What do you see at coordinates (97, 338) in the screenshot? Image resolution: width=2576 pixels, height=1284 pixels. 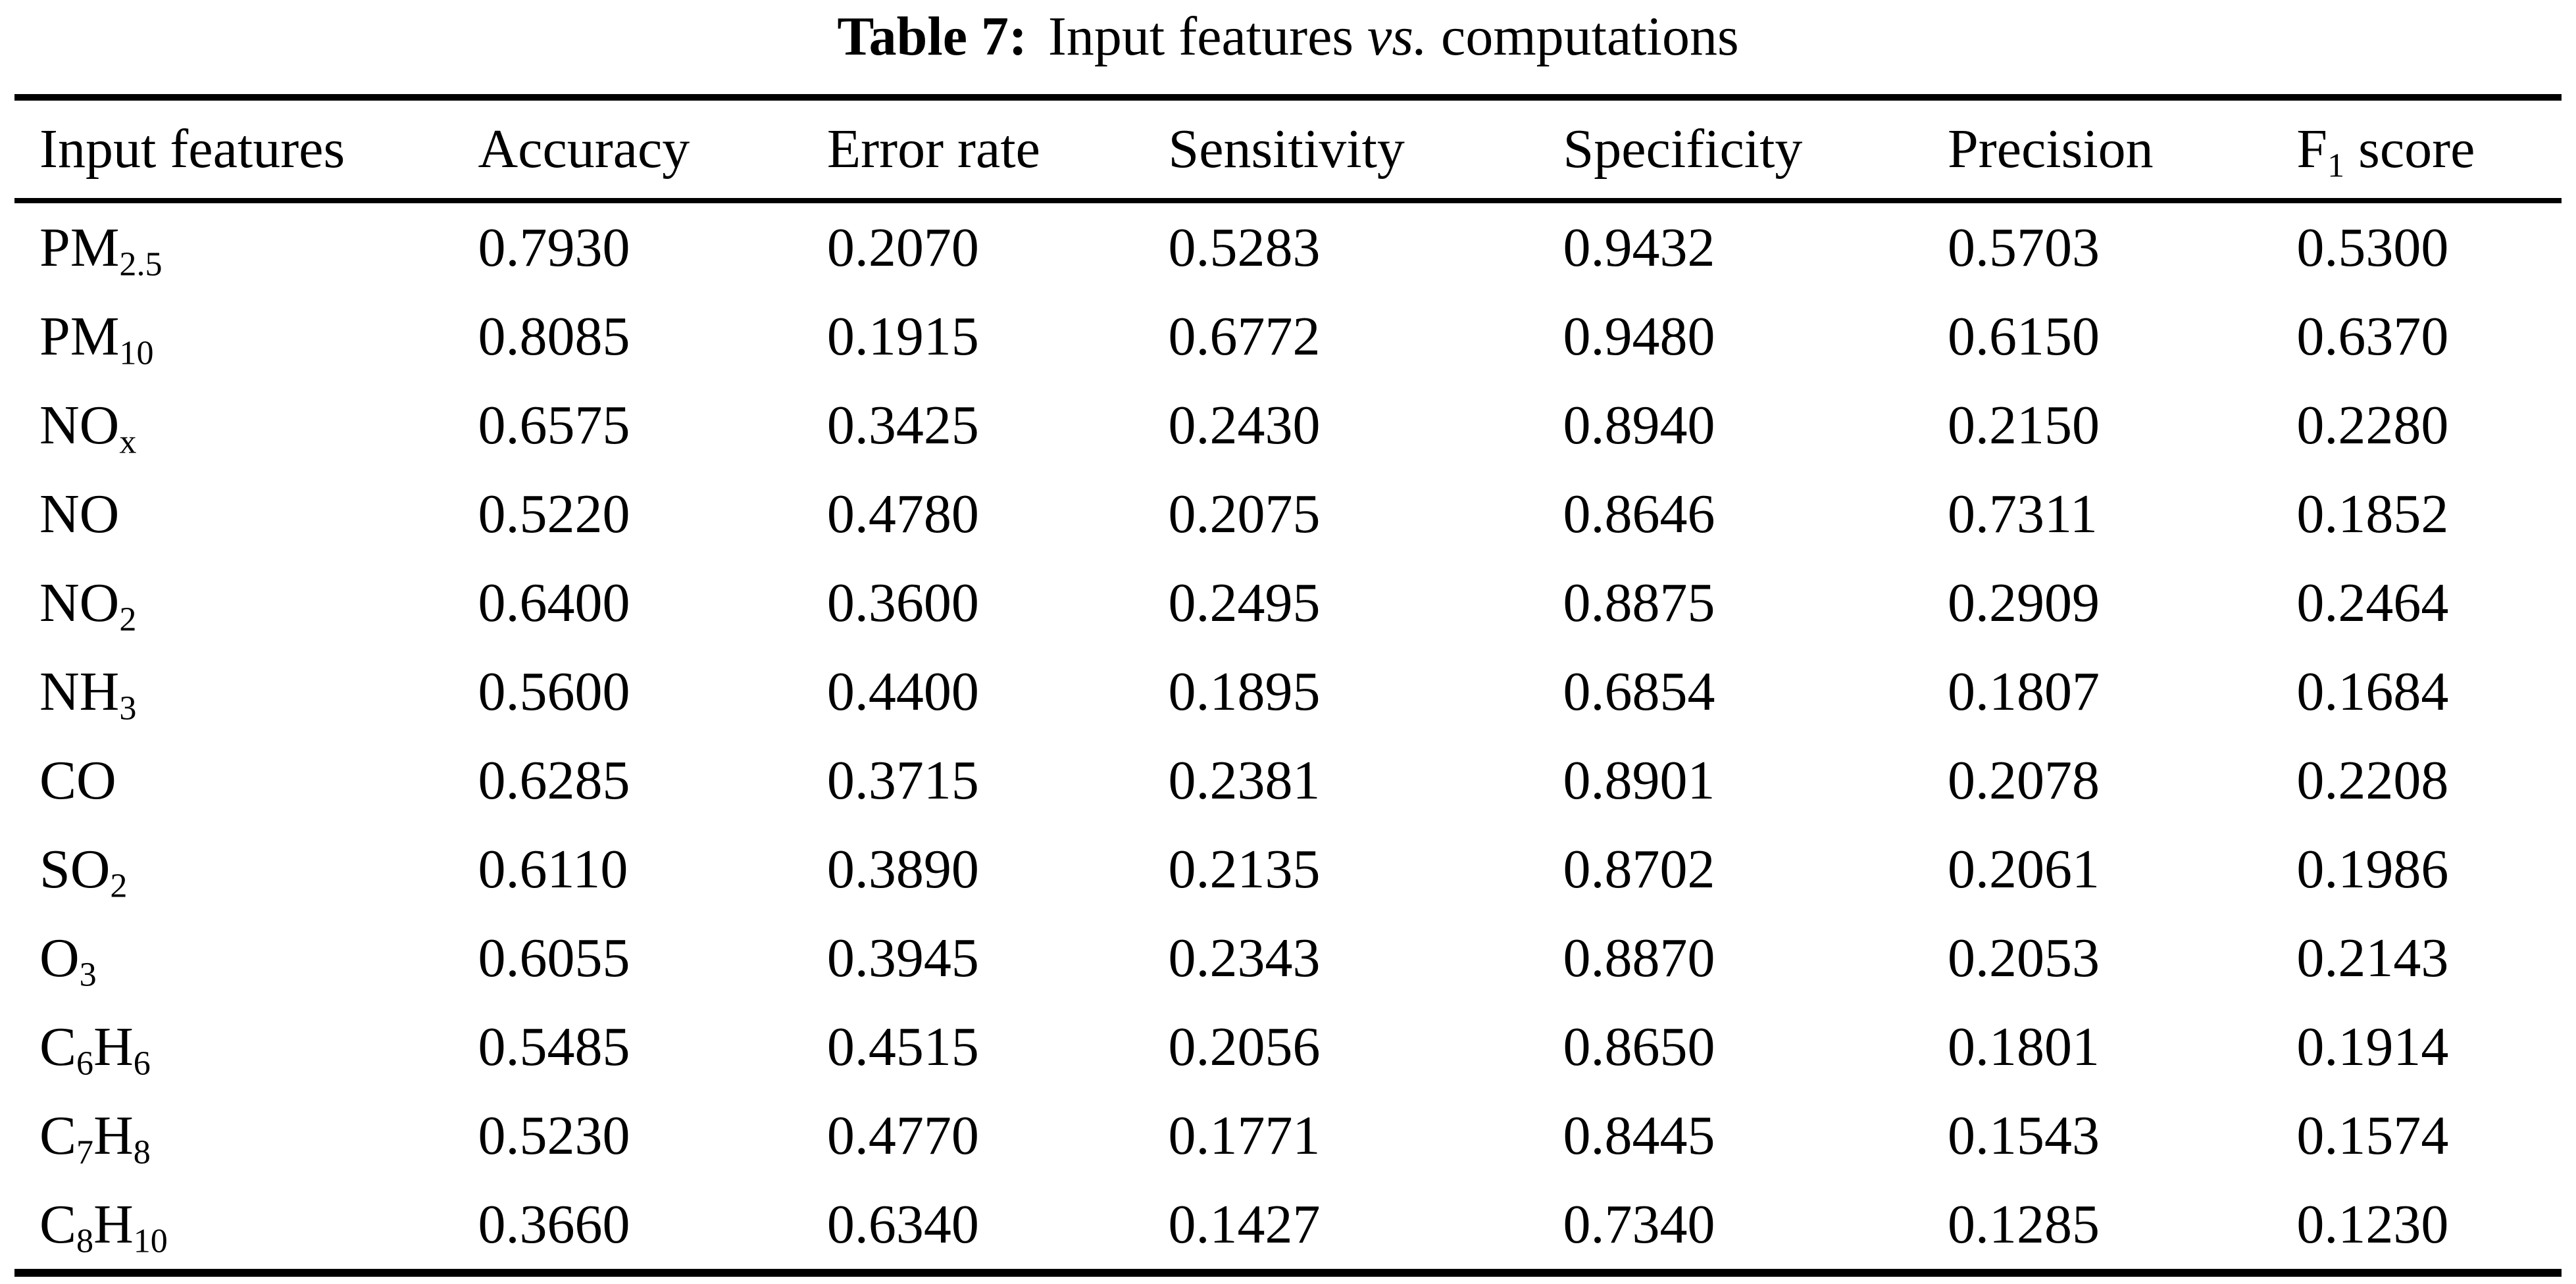 I see `feature-cell-pm10: PM10` at bounding box center [97, 338].